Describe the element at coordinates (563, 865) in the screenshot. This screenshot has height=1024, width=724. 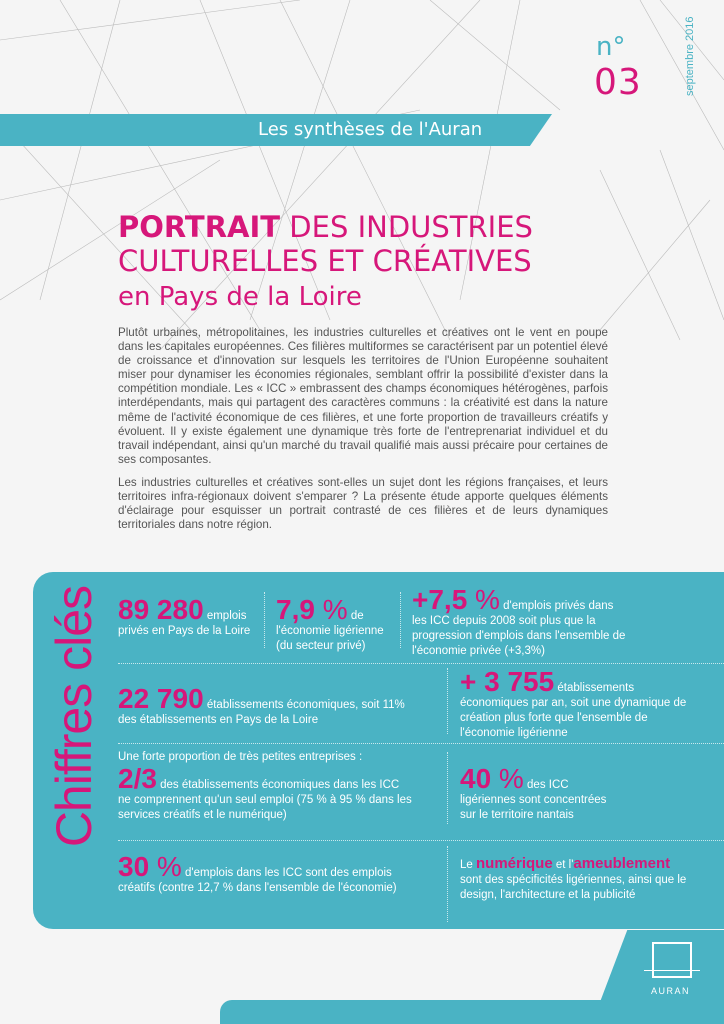
I see `figure-text: et l'` at that location.